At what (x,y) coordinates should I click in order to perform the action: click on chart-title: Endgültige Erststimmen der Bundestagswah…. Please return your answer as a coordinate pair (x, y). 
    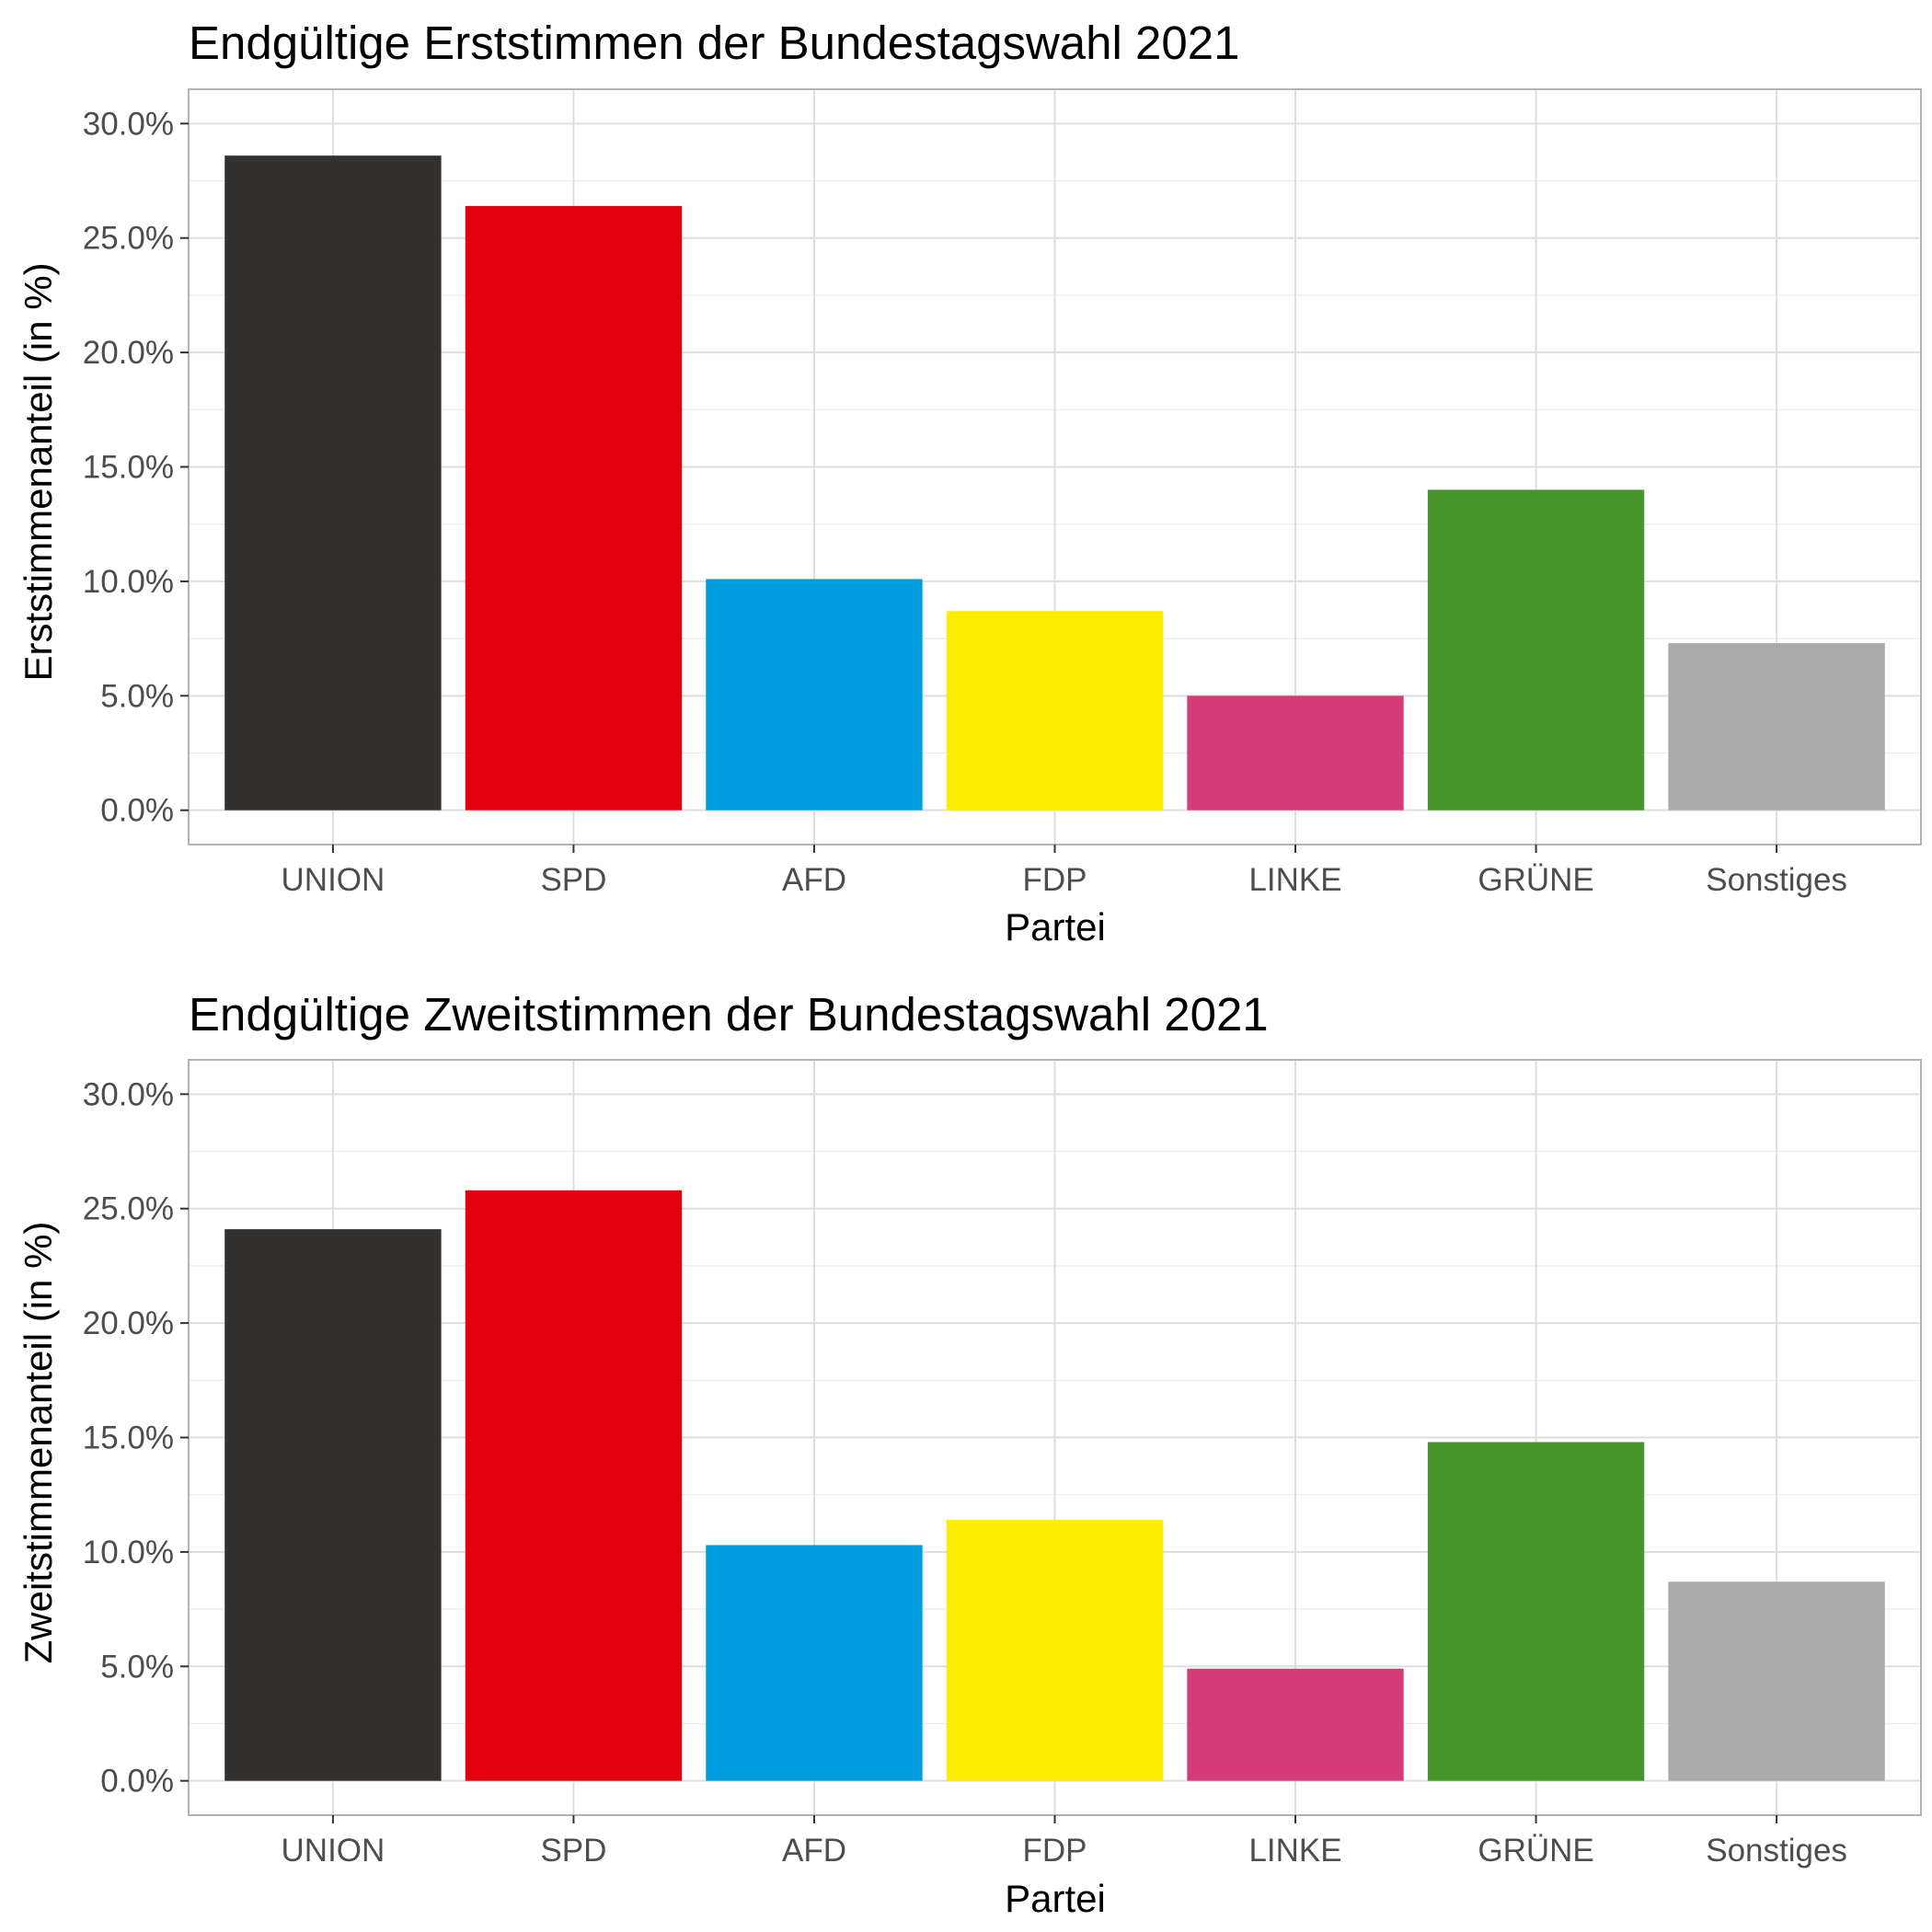
    Looking at the image, I should click on (714, 43).